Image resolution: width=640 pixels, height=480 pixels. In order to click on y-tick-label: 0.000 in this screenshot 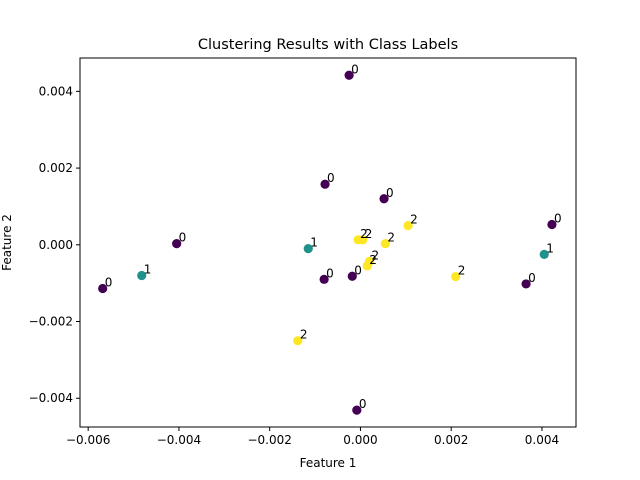, I will do `click(56, 245)`.